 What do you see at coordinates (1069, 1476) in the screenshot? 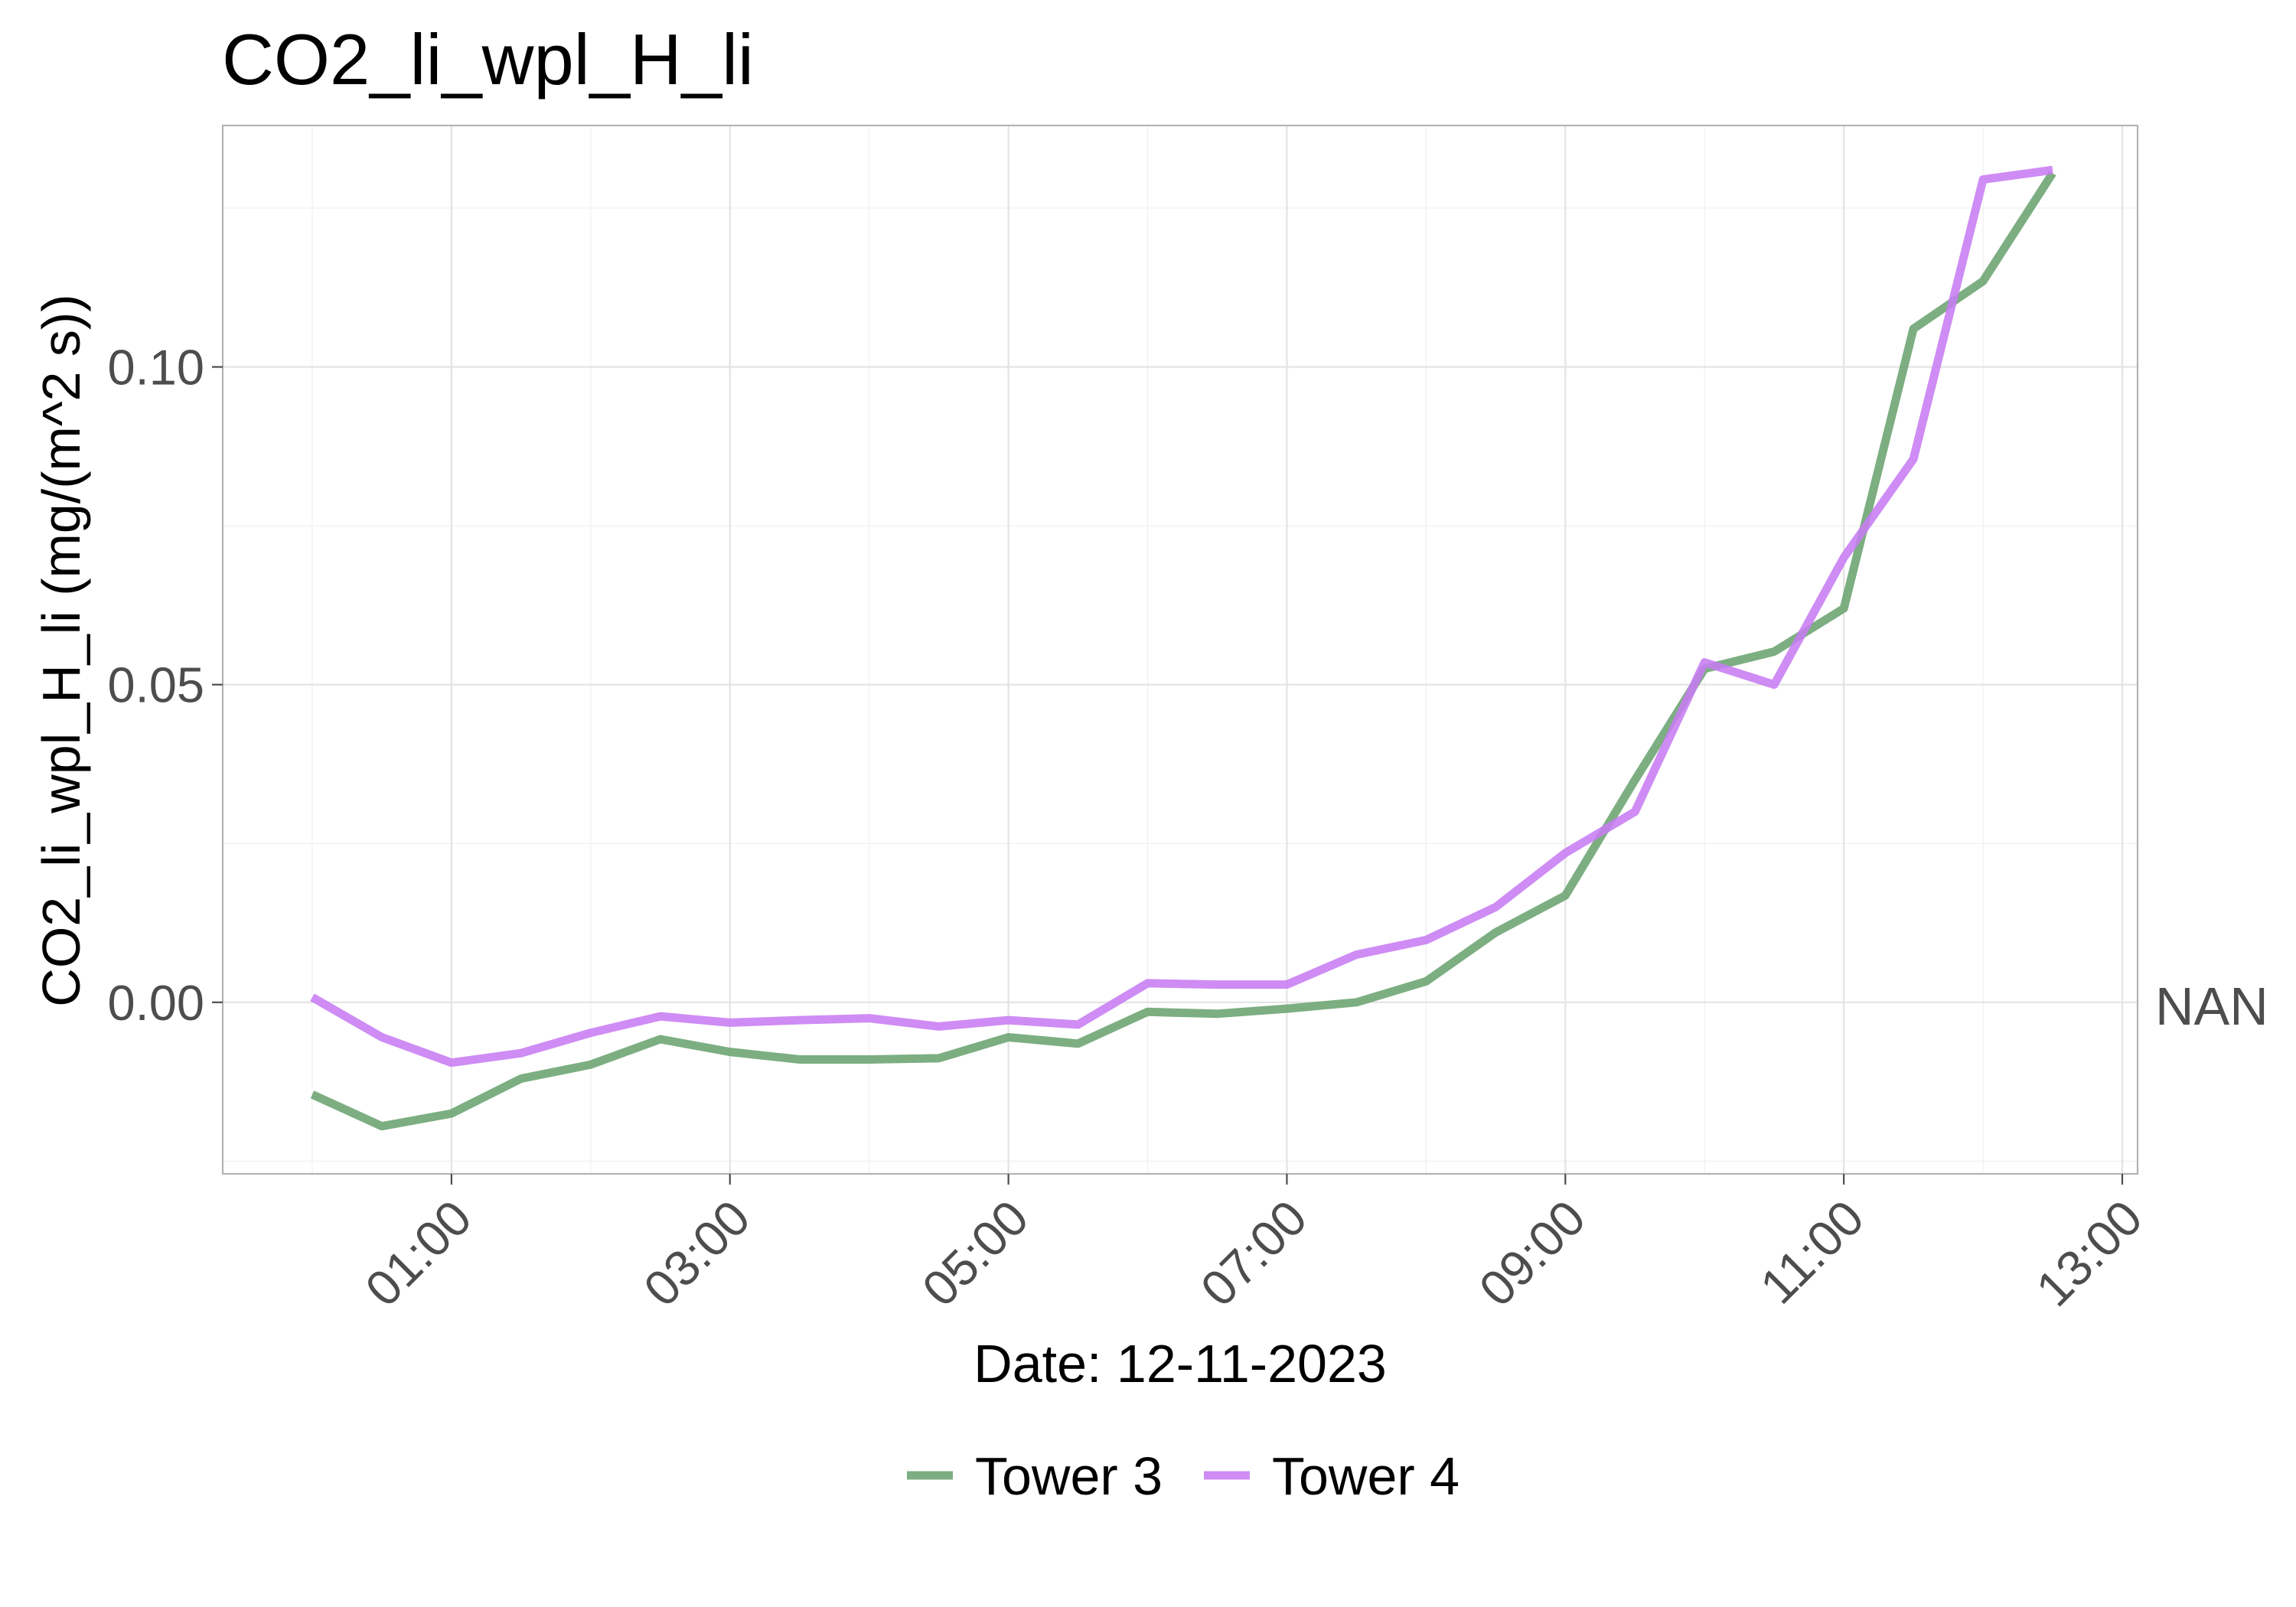
I see `legend-label-tower-3: Tower 3` at bounding box center [1069, 1476].